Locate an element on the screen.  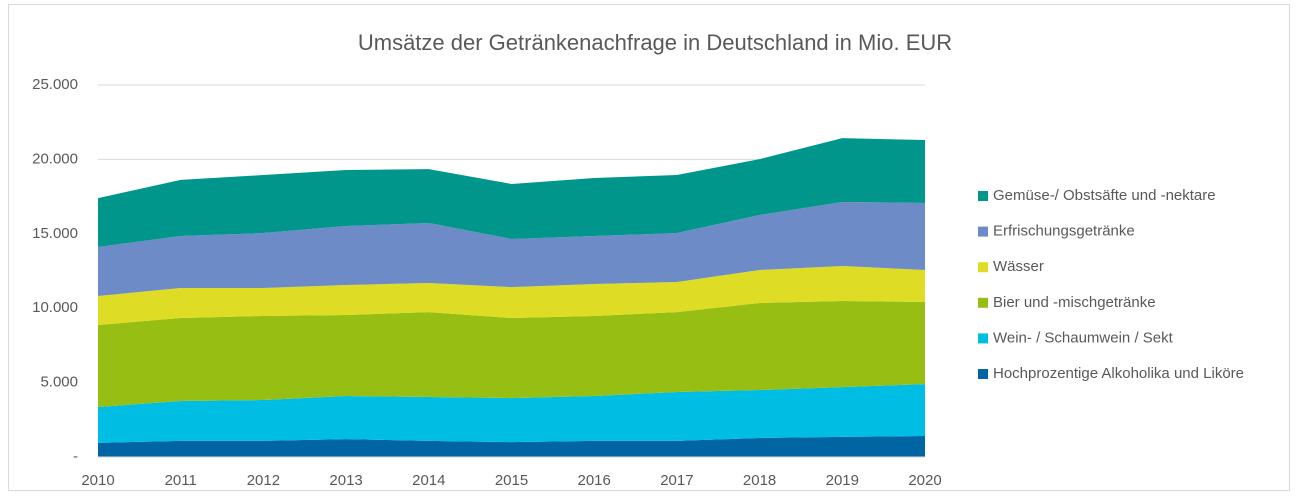
legend-label: Erfrischungsgetränke is located at coordinates (1064, 231).